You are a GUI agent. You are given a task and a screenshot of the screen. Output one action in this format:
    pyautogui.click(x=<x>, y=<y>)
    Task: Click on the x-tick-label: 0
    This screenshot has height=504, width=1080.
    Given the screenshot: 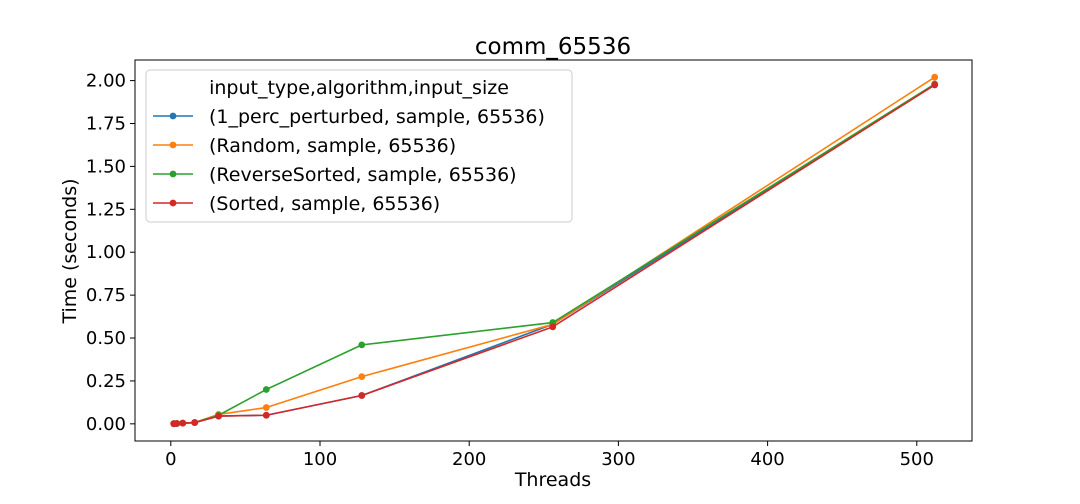 What is the action you would take?
    pyautogui.click(x=170, y=459)
    